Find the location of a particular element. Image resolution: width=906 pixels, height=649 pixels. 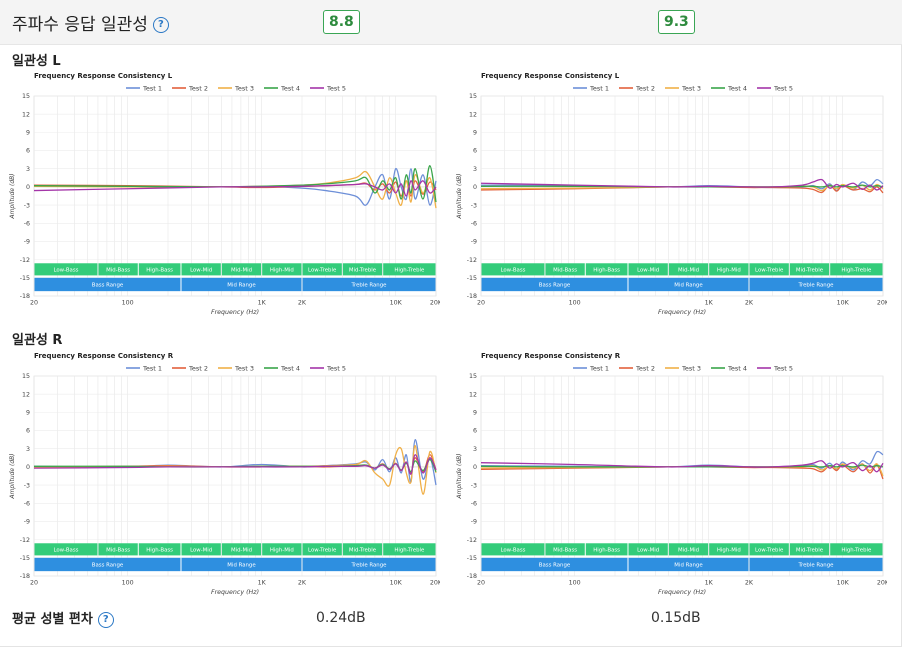

band-bottom-label: Bass Range is located at coordinates (555, 565).